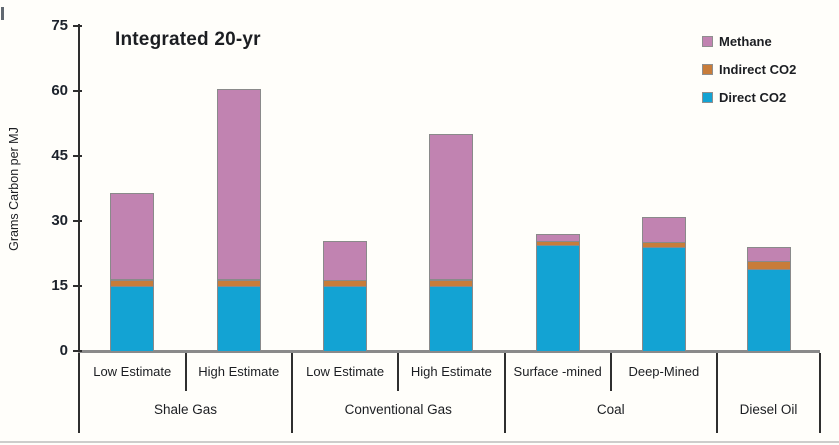  I want to click on legend-swatch-methane, so click(707, 41).